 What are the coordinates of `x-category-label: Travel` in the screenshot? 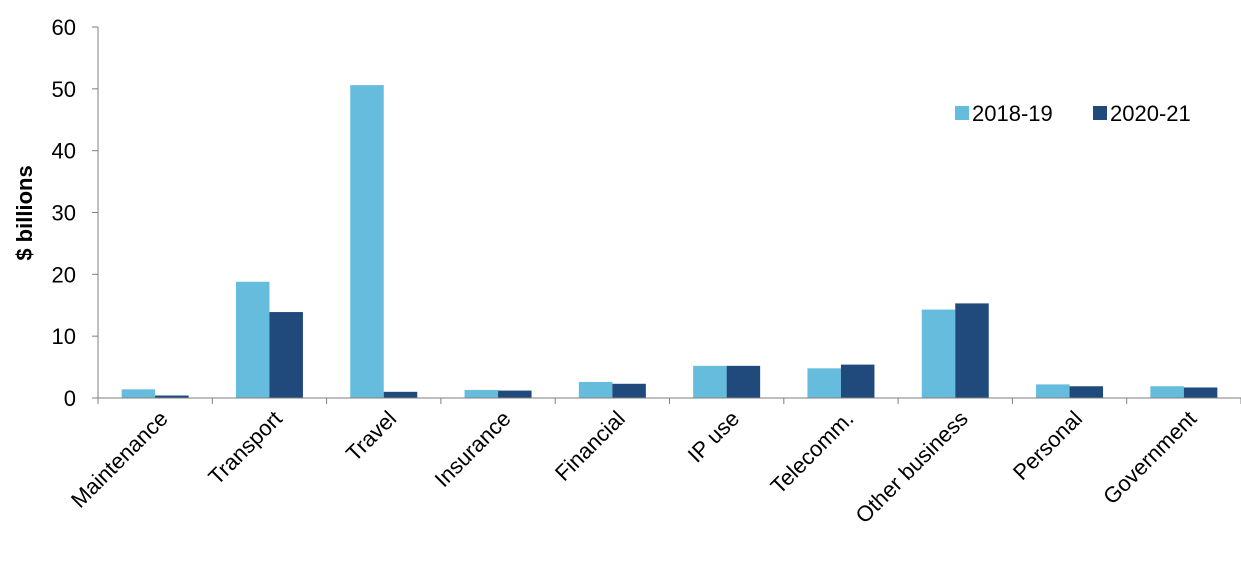 It's located at (371, 436).